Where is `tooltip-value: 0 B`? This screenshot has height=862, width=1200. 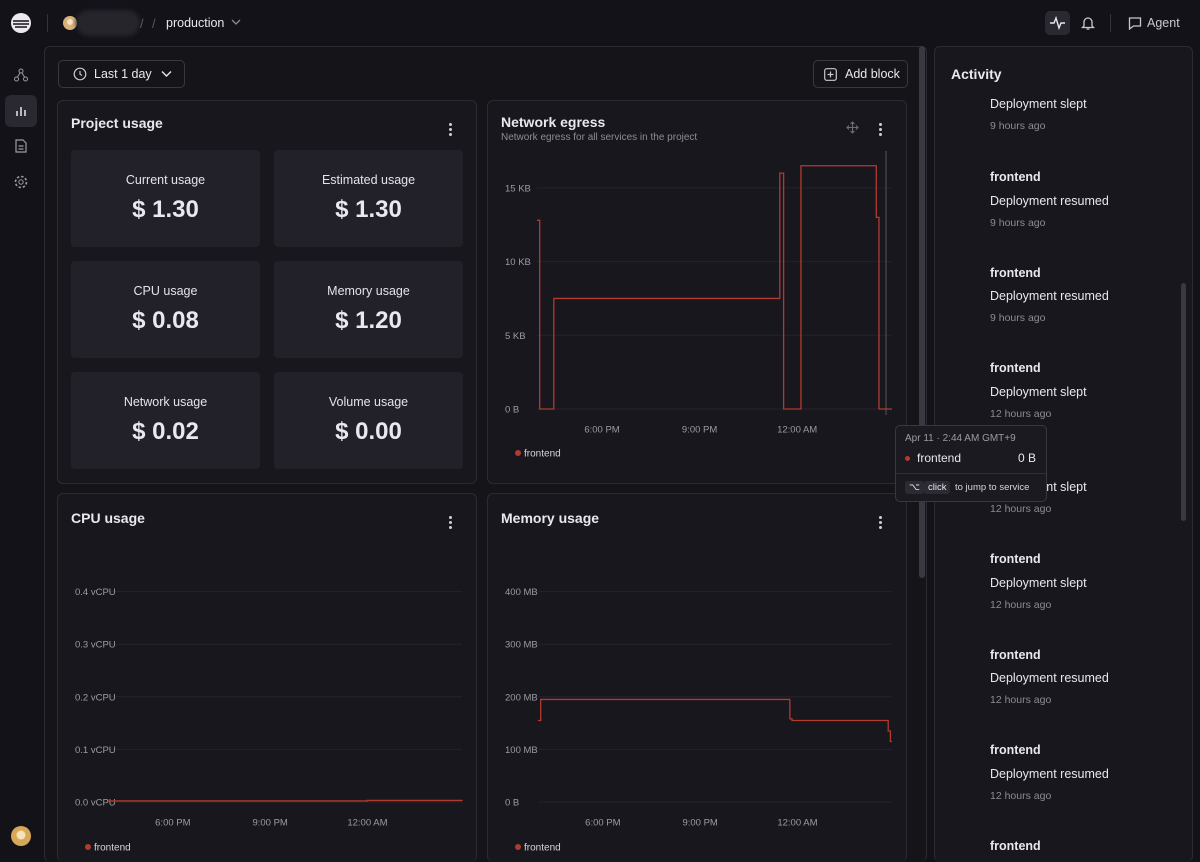 tooltip-value: 0 B is located at coordinates (1026, 458).